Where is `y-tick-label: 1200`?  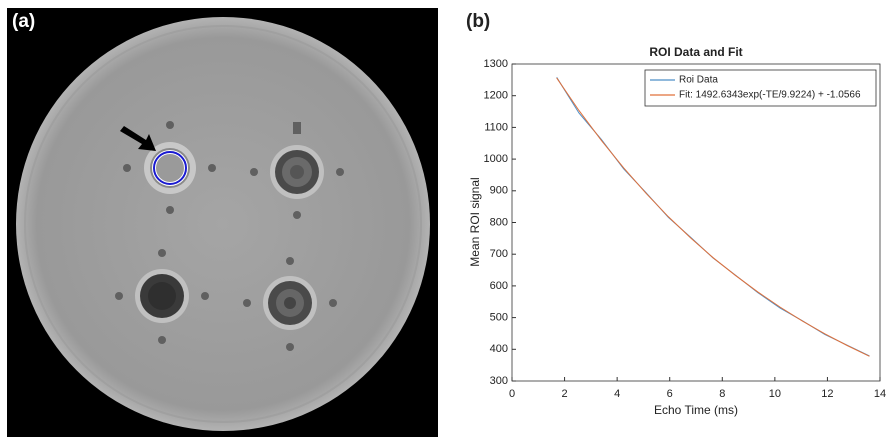 y-tick-label: 1200 is located at coordinates (496, 96).